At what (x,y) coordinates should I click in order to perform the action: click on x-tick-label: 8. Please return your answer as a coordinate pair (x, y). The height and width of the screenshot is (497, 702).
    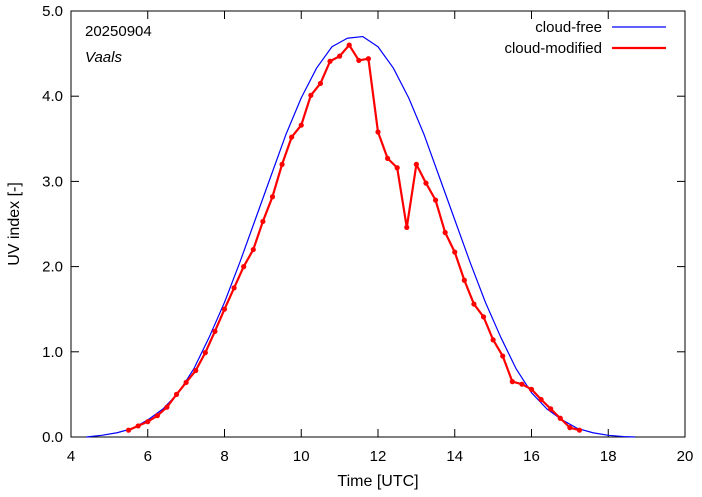
    Looking at the image, I should click on (224, 456).